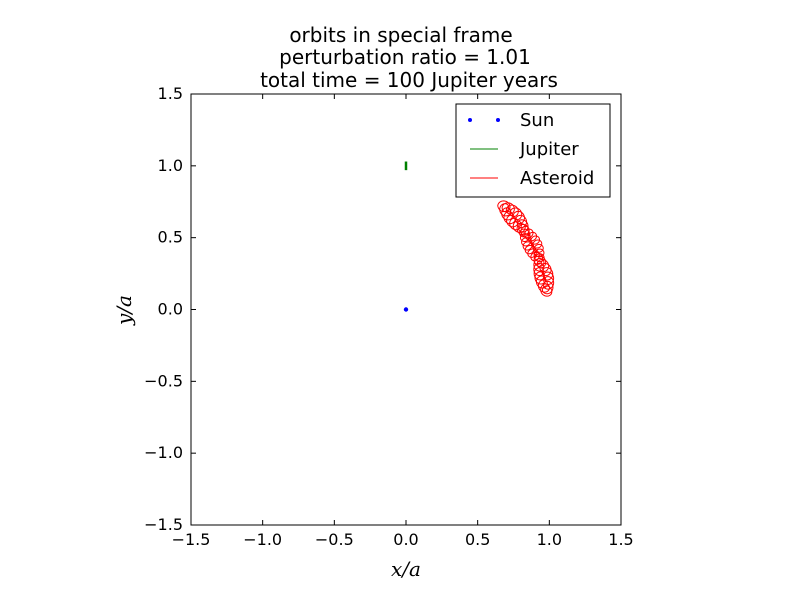  Describe the element at coordinates (620, 539) in the screenshot. I see `x-tick-label: 1.5` at that location.